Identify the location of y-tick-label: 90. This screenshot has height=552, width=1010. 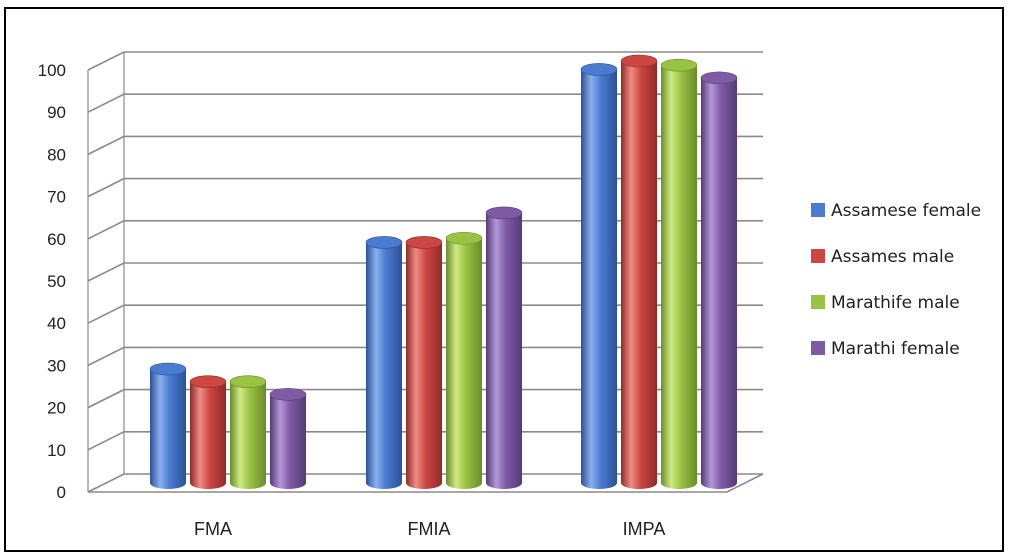
(56, 112).